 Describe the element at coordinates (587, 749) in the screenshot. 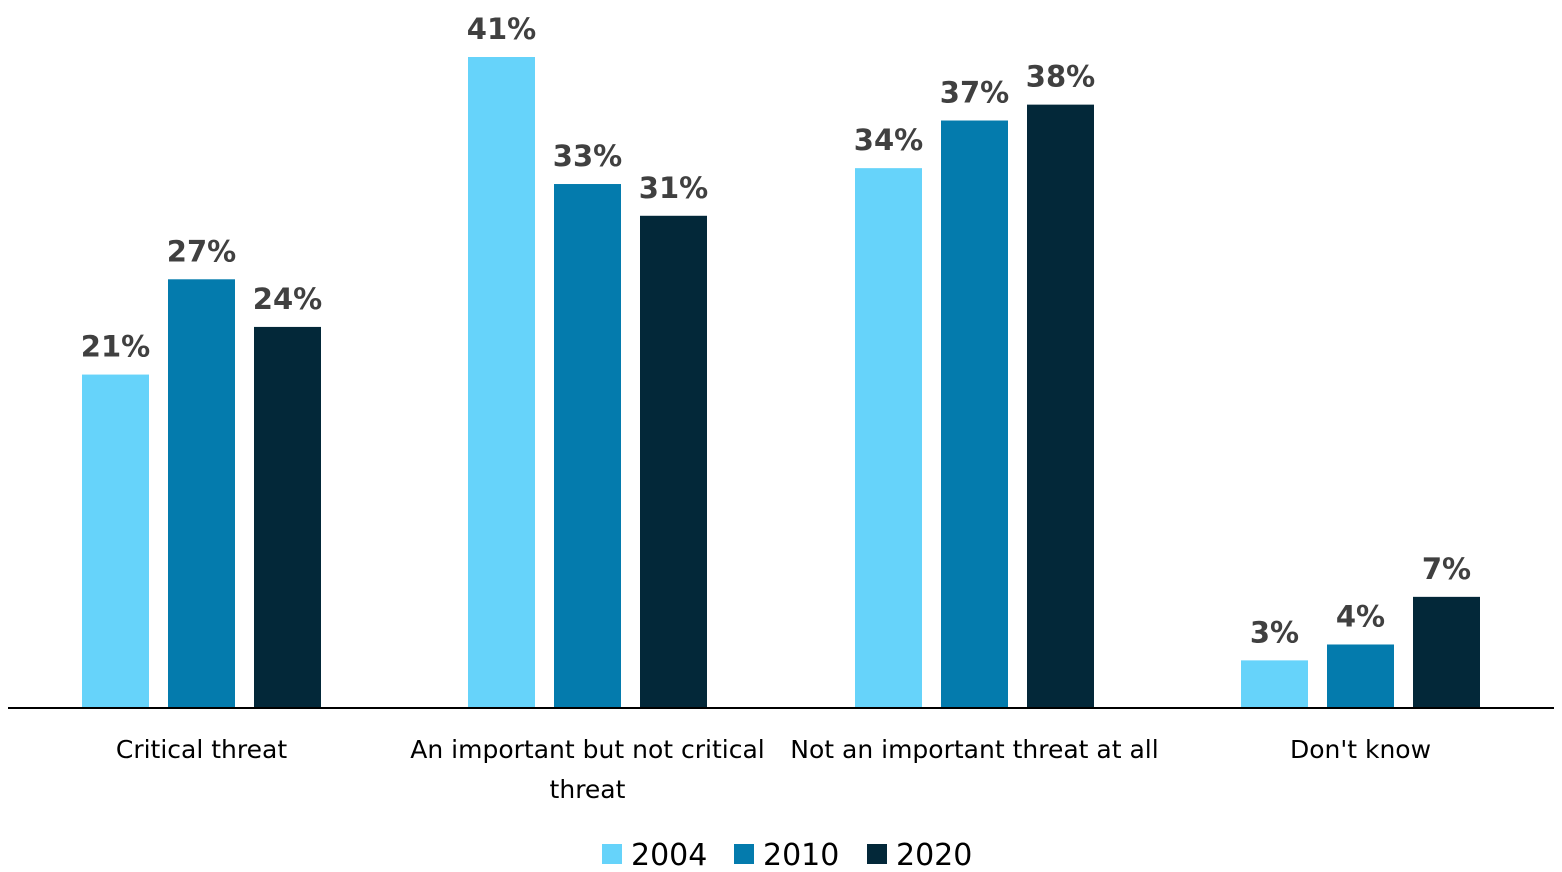

I see `category-label-2-line-1: An important but not critical` at that location.